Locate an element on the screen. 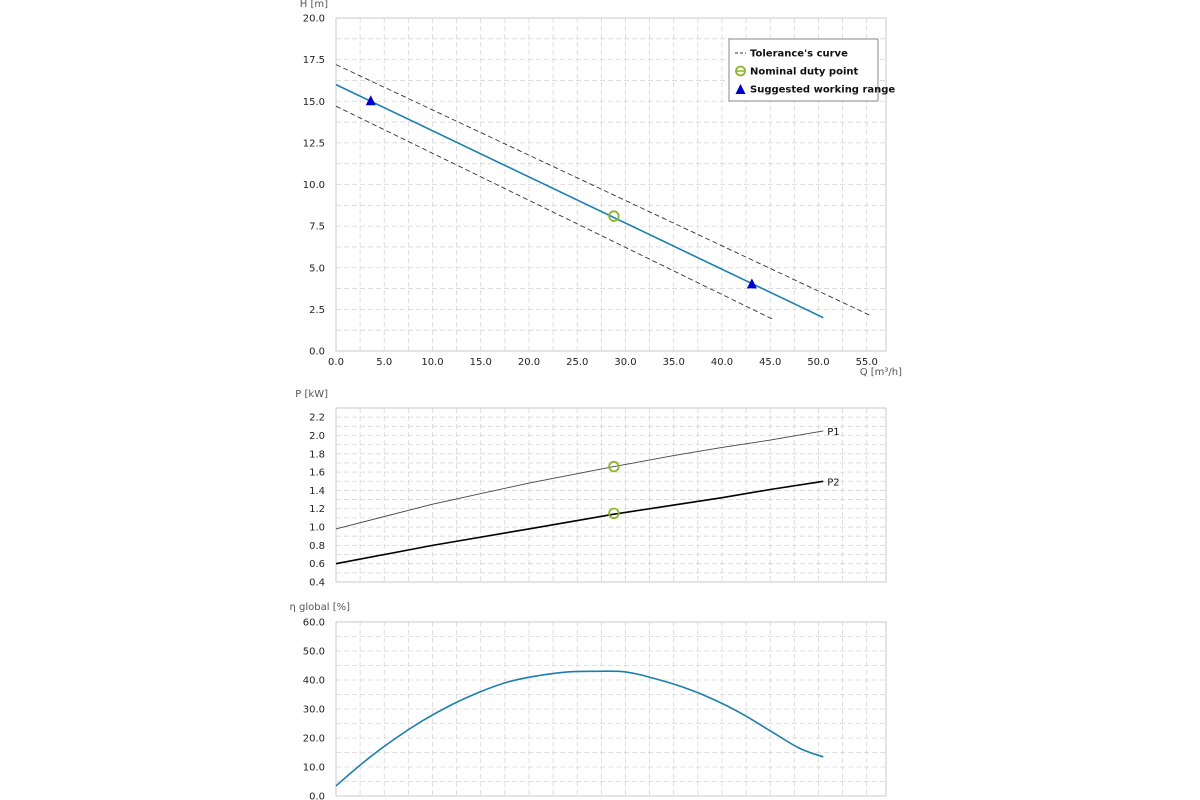 This screenshot has width=1200, height=800. head-series is located at coordinates (603, 192).